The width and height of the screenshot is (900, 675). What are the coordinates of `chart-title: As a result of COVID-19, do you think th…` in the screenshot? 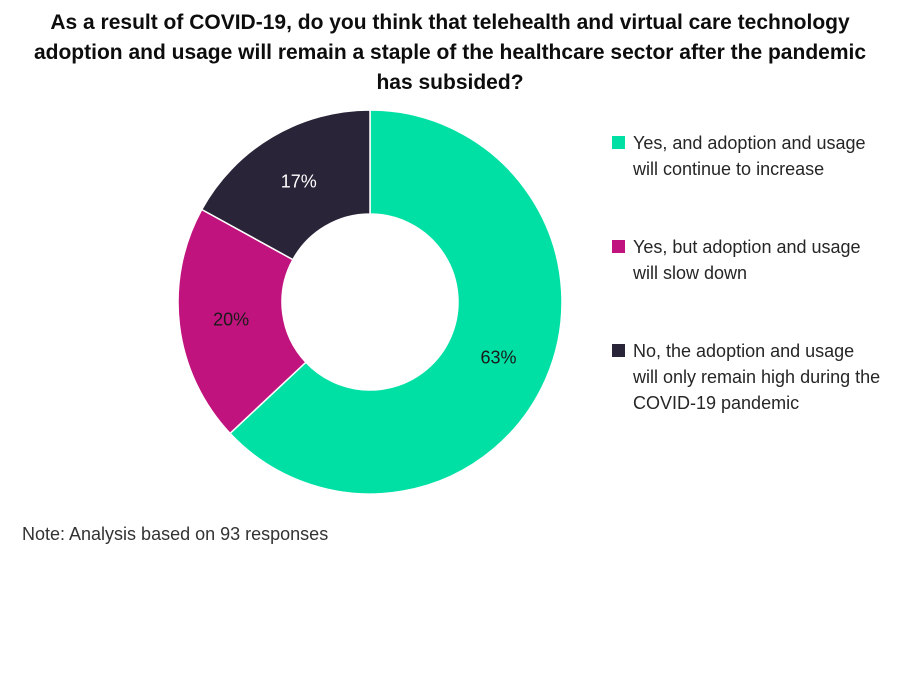 It's located at (450, 52).